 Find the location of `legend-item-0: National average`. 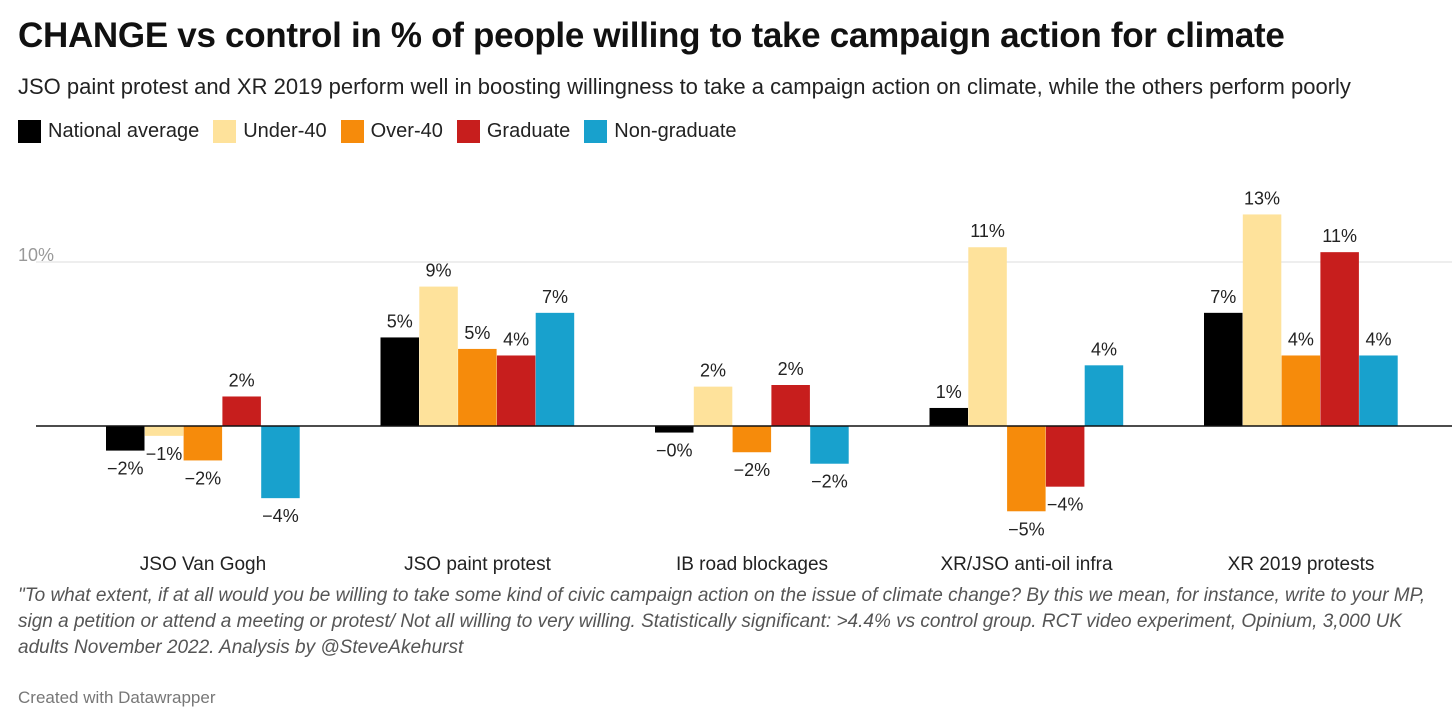

legend-item-0: National average is located at coordinates (108, 131).